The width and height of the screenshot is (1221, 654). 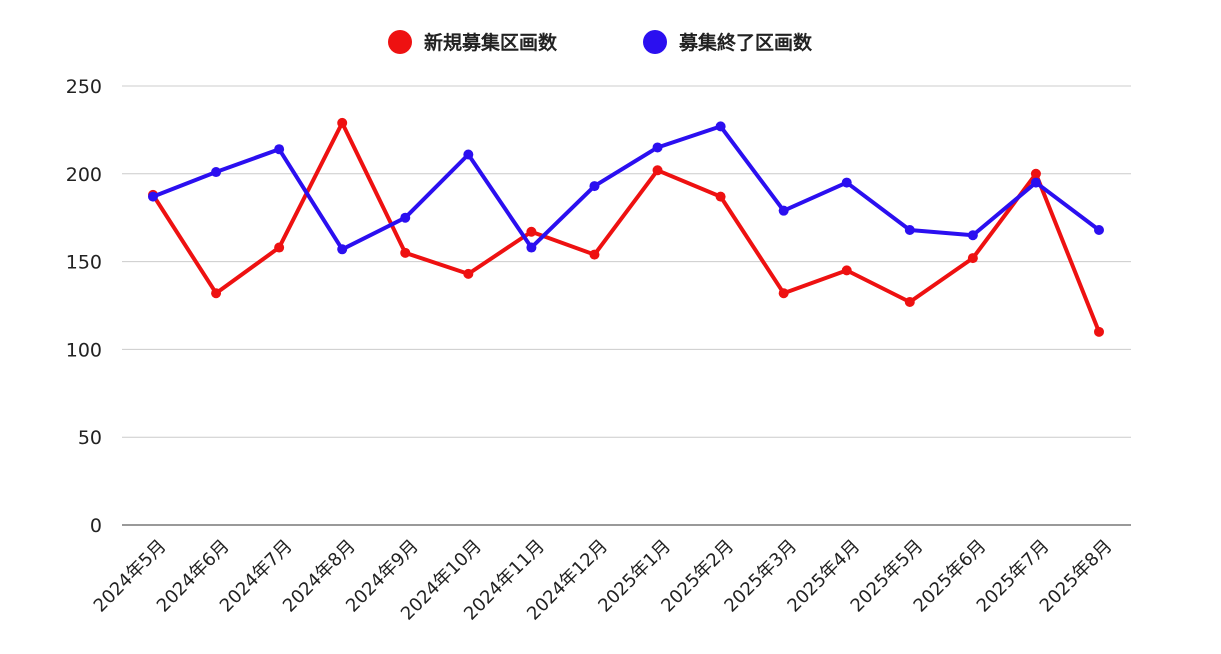 What do you see at coordinates (84, 306) in the screenshot?
I see `y-axis: 0 50 100 150 200 250` at bounding box center [84, 306].